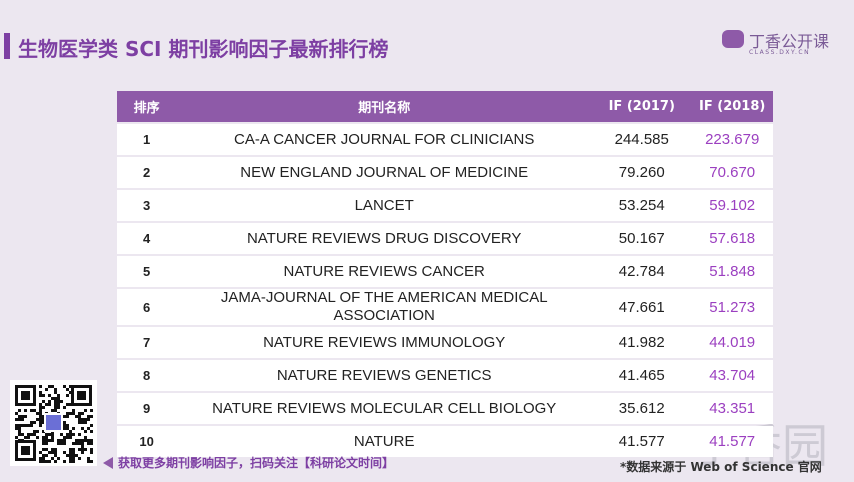 Image resolution: width=854 pixels, height=482 pixels. I want to click on if-2017: 41.577, so click(642, 441).